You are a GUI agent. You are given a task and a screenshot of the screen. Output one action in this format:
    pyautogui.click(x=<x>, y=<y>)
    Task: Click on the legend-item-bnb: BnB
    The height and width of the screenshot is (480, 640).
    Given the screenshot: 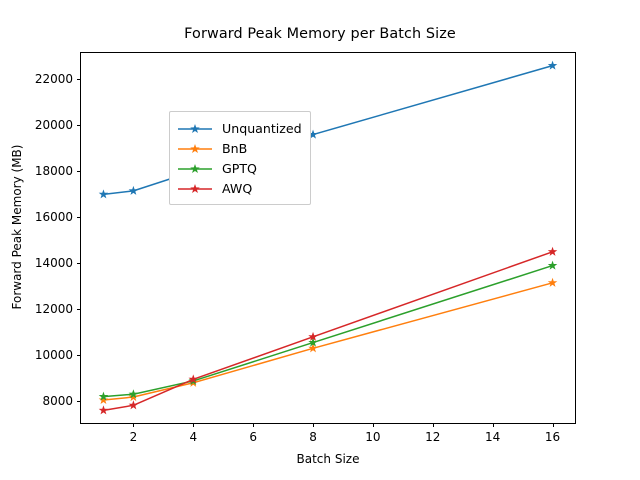 What is the action you would take?
    pyautogui.click(x=239, y=148)
    